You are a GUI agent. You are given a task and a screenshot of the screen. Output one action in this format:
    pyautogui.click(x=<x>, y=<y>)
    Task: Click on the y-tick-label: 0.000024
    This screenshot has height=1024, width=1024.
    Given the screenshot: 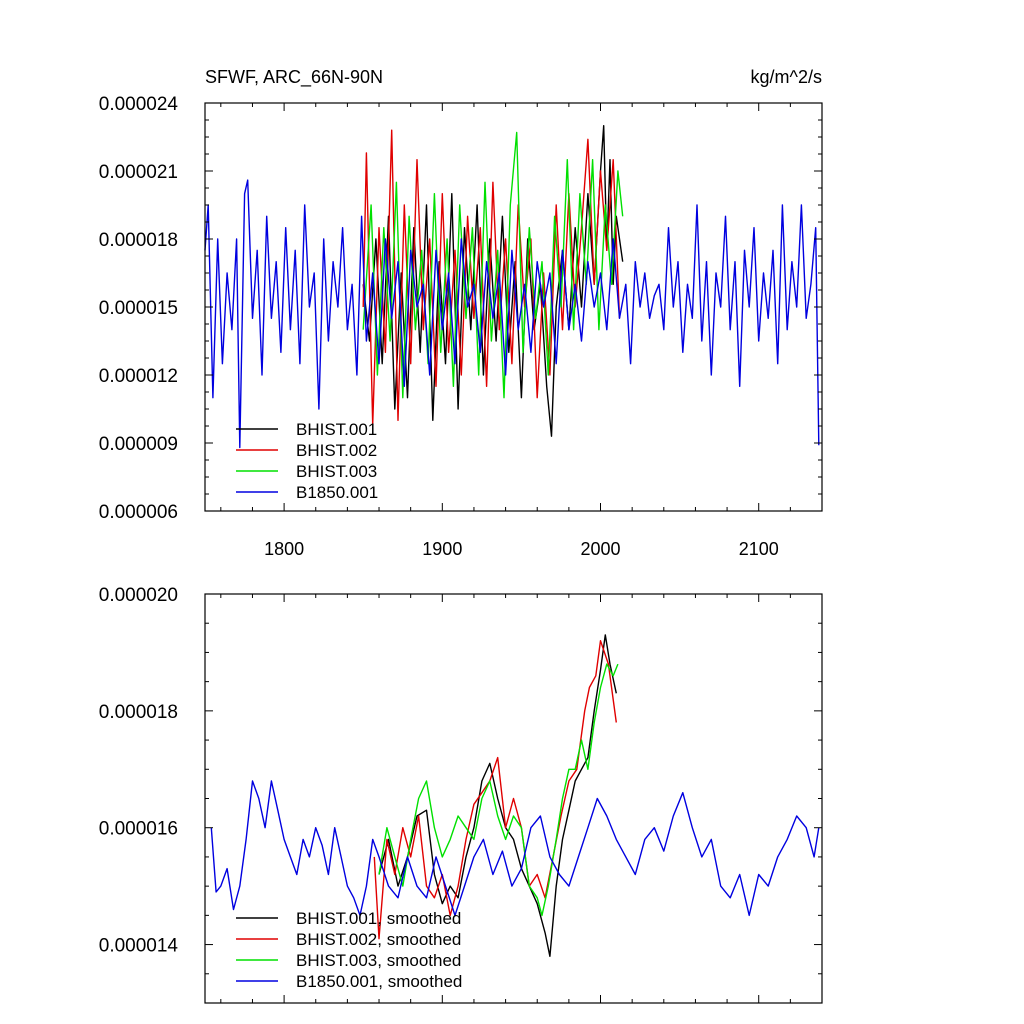 What is the action you would take?
    pyautogui.click(x=139, y=104)
    